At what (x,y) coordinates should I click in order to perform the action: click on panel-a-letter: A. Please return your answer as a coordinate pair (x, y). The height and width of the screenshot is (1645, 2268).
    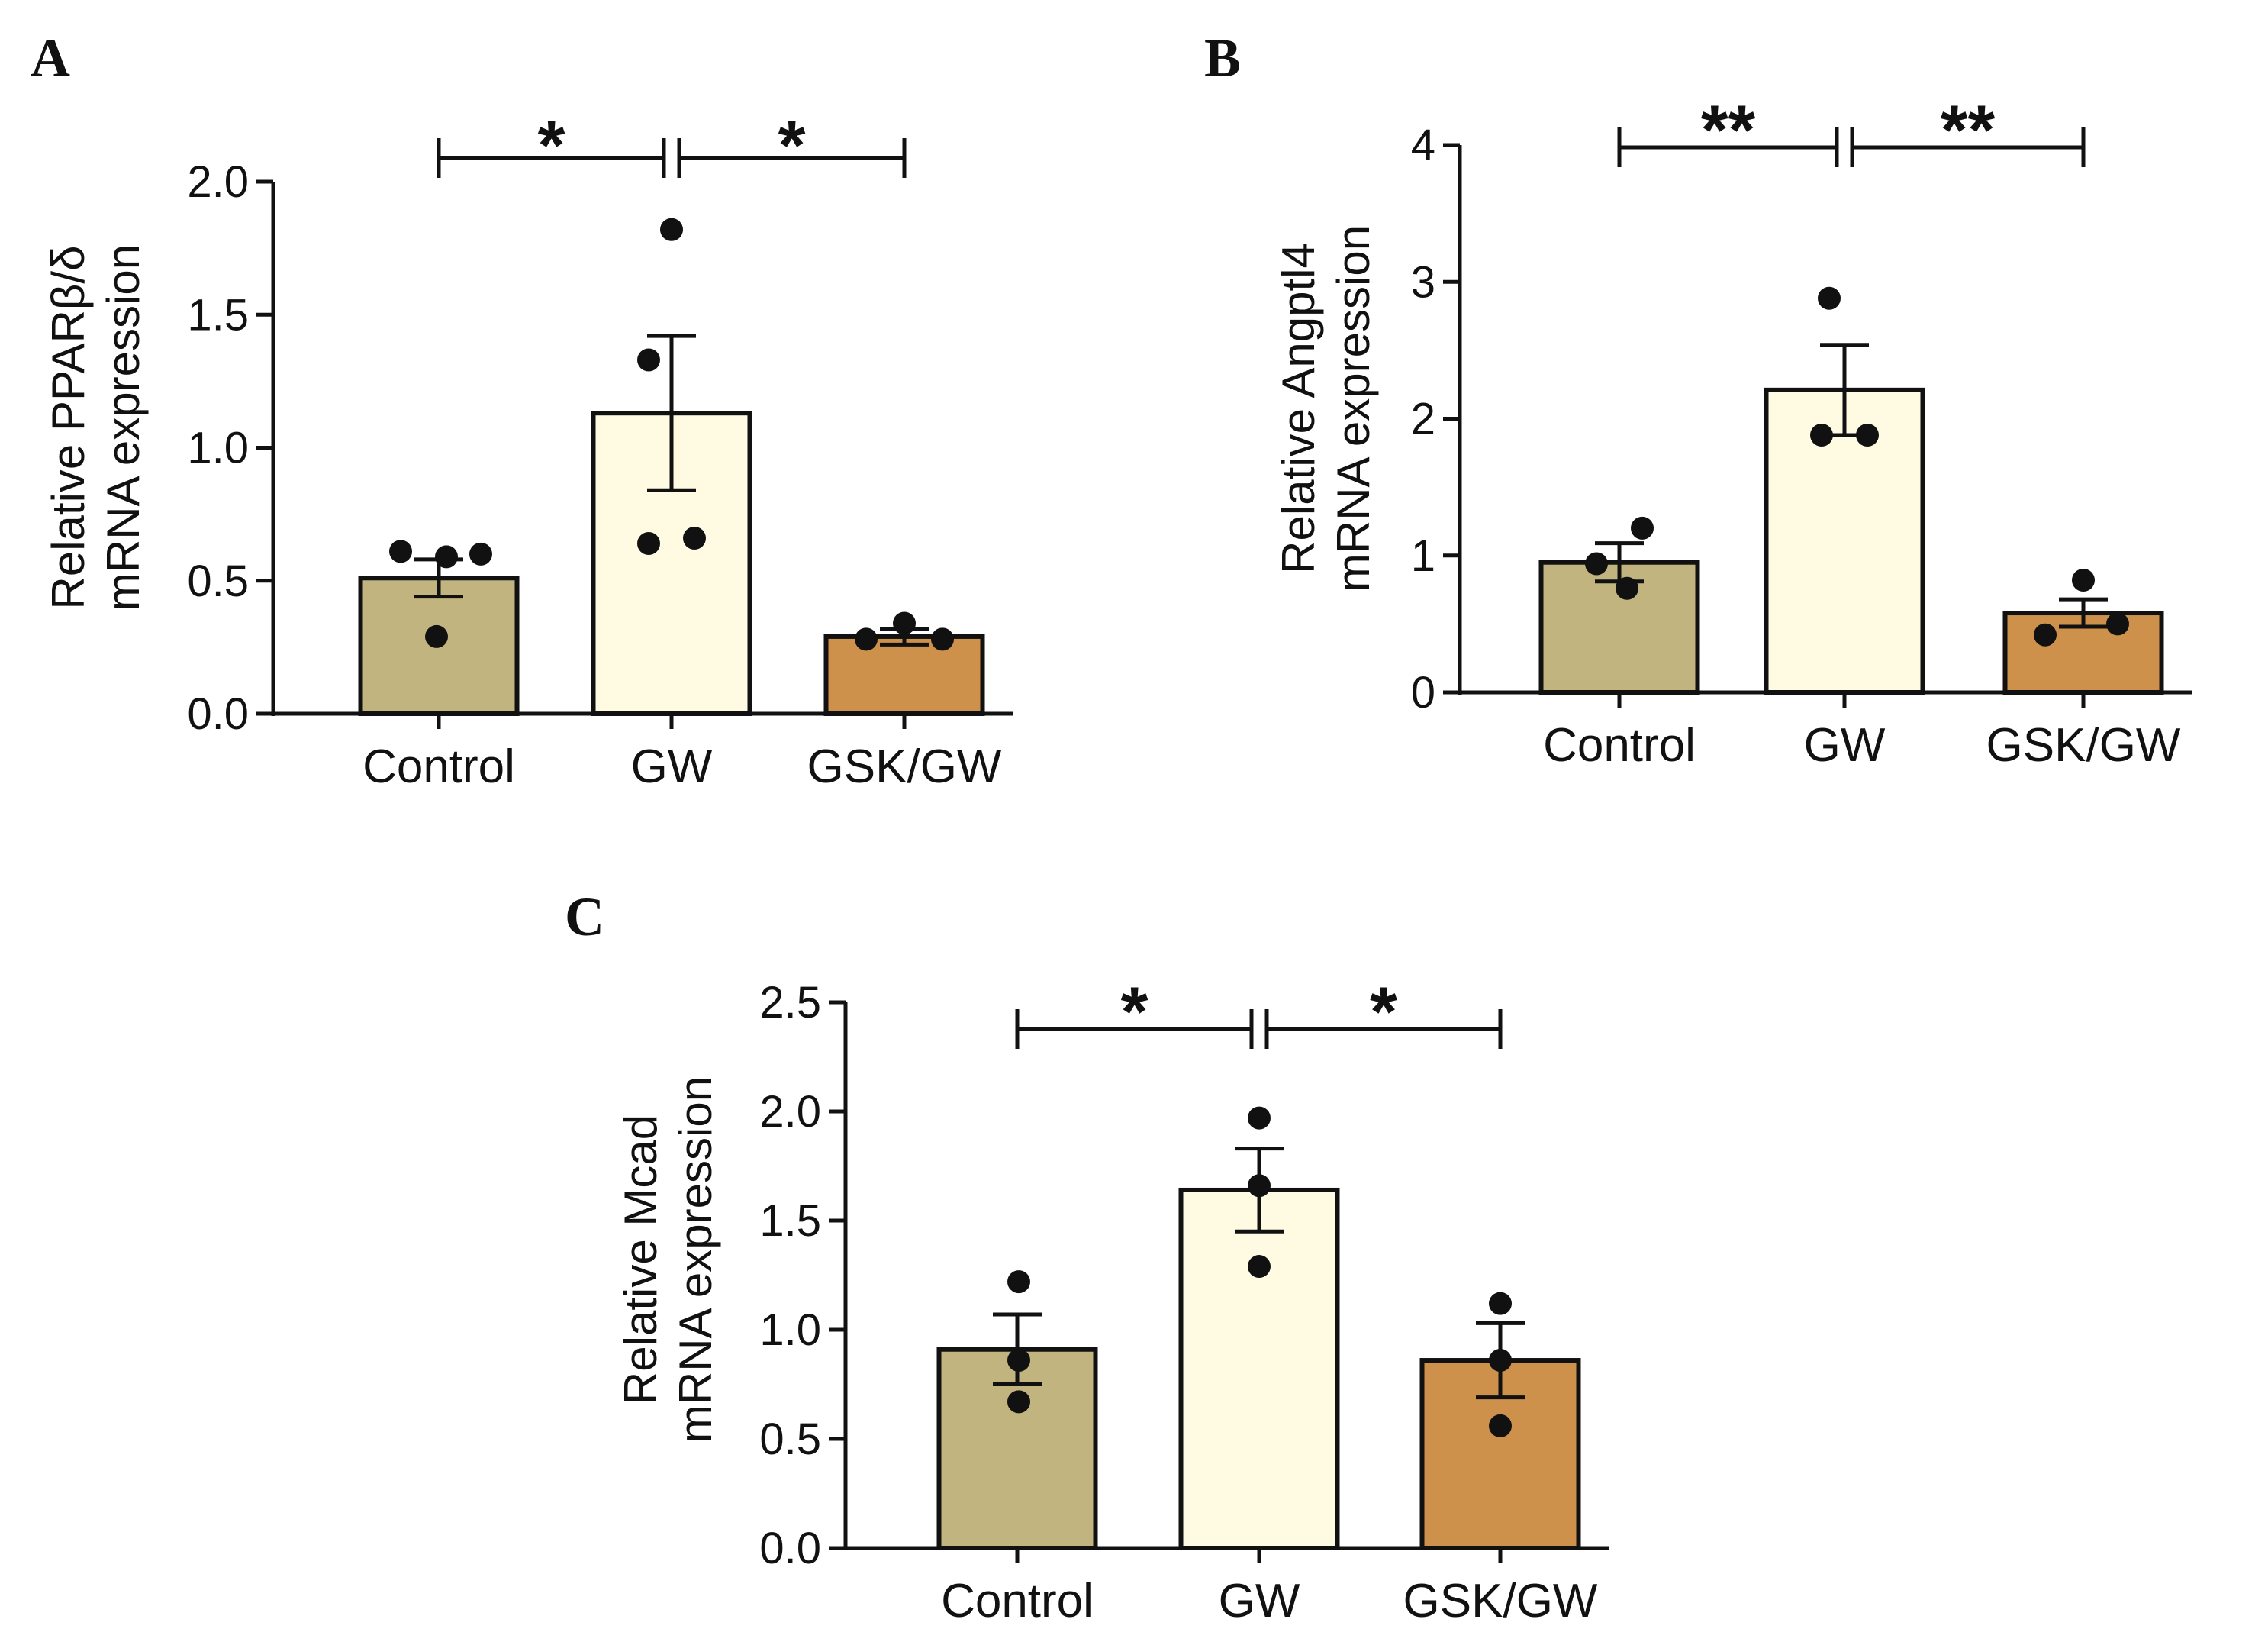
    Looking at the image, I should click on (50, 58).